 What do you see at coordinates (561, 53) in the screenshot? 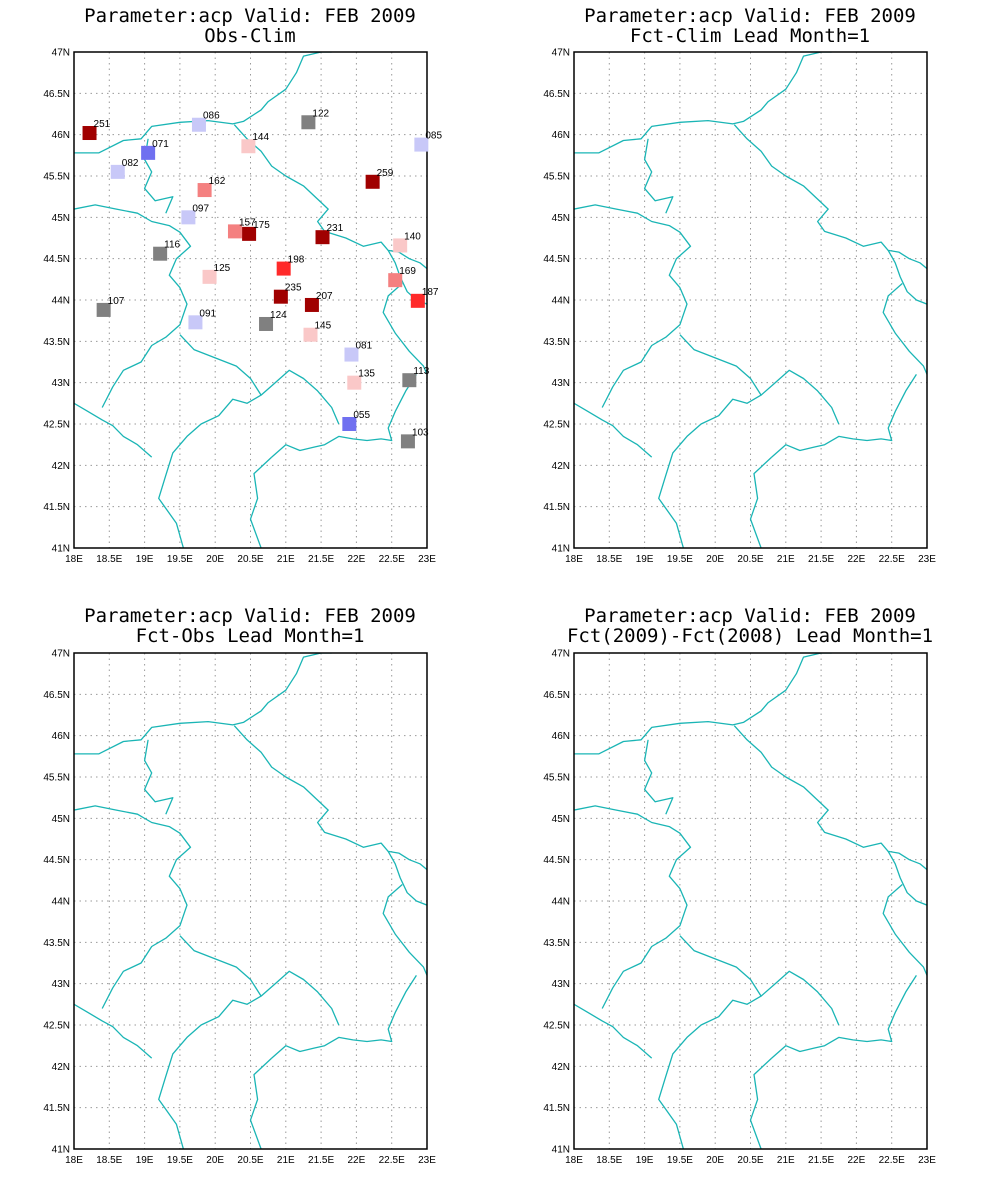
I see `lat-tick-label: 47N` at bounding box center [561, 53].